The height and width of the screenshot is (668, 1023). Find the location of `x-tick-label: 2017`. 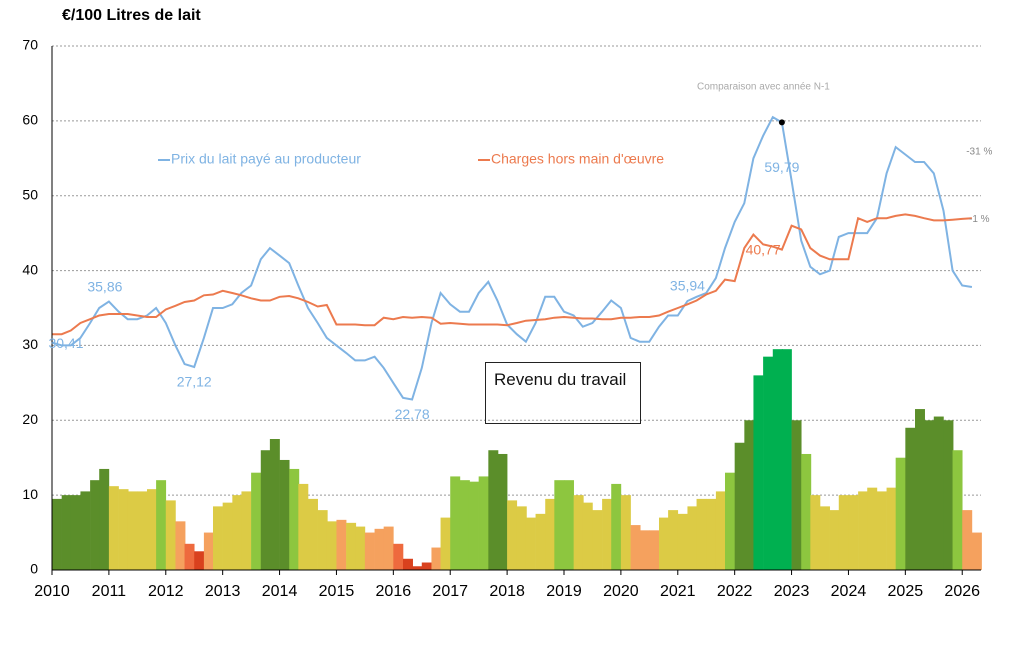

x-tick-label: 2017 is located at coordinates (450, 591).